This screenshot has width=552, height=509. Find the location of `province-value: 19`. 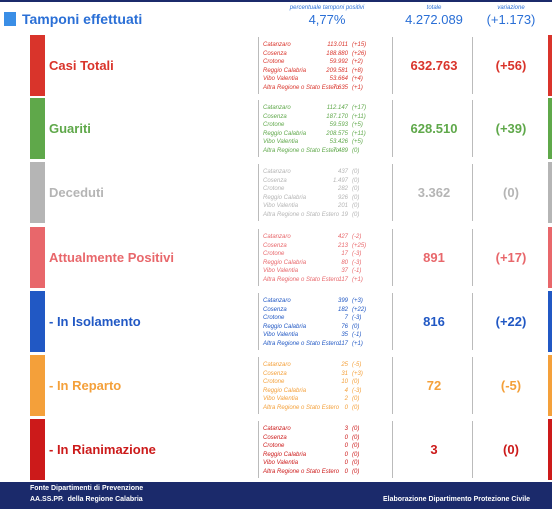

province-value: 19 is located at coordinates (344, 214).